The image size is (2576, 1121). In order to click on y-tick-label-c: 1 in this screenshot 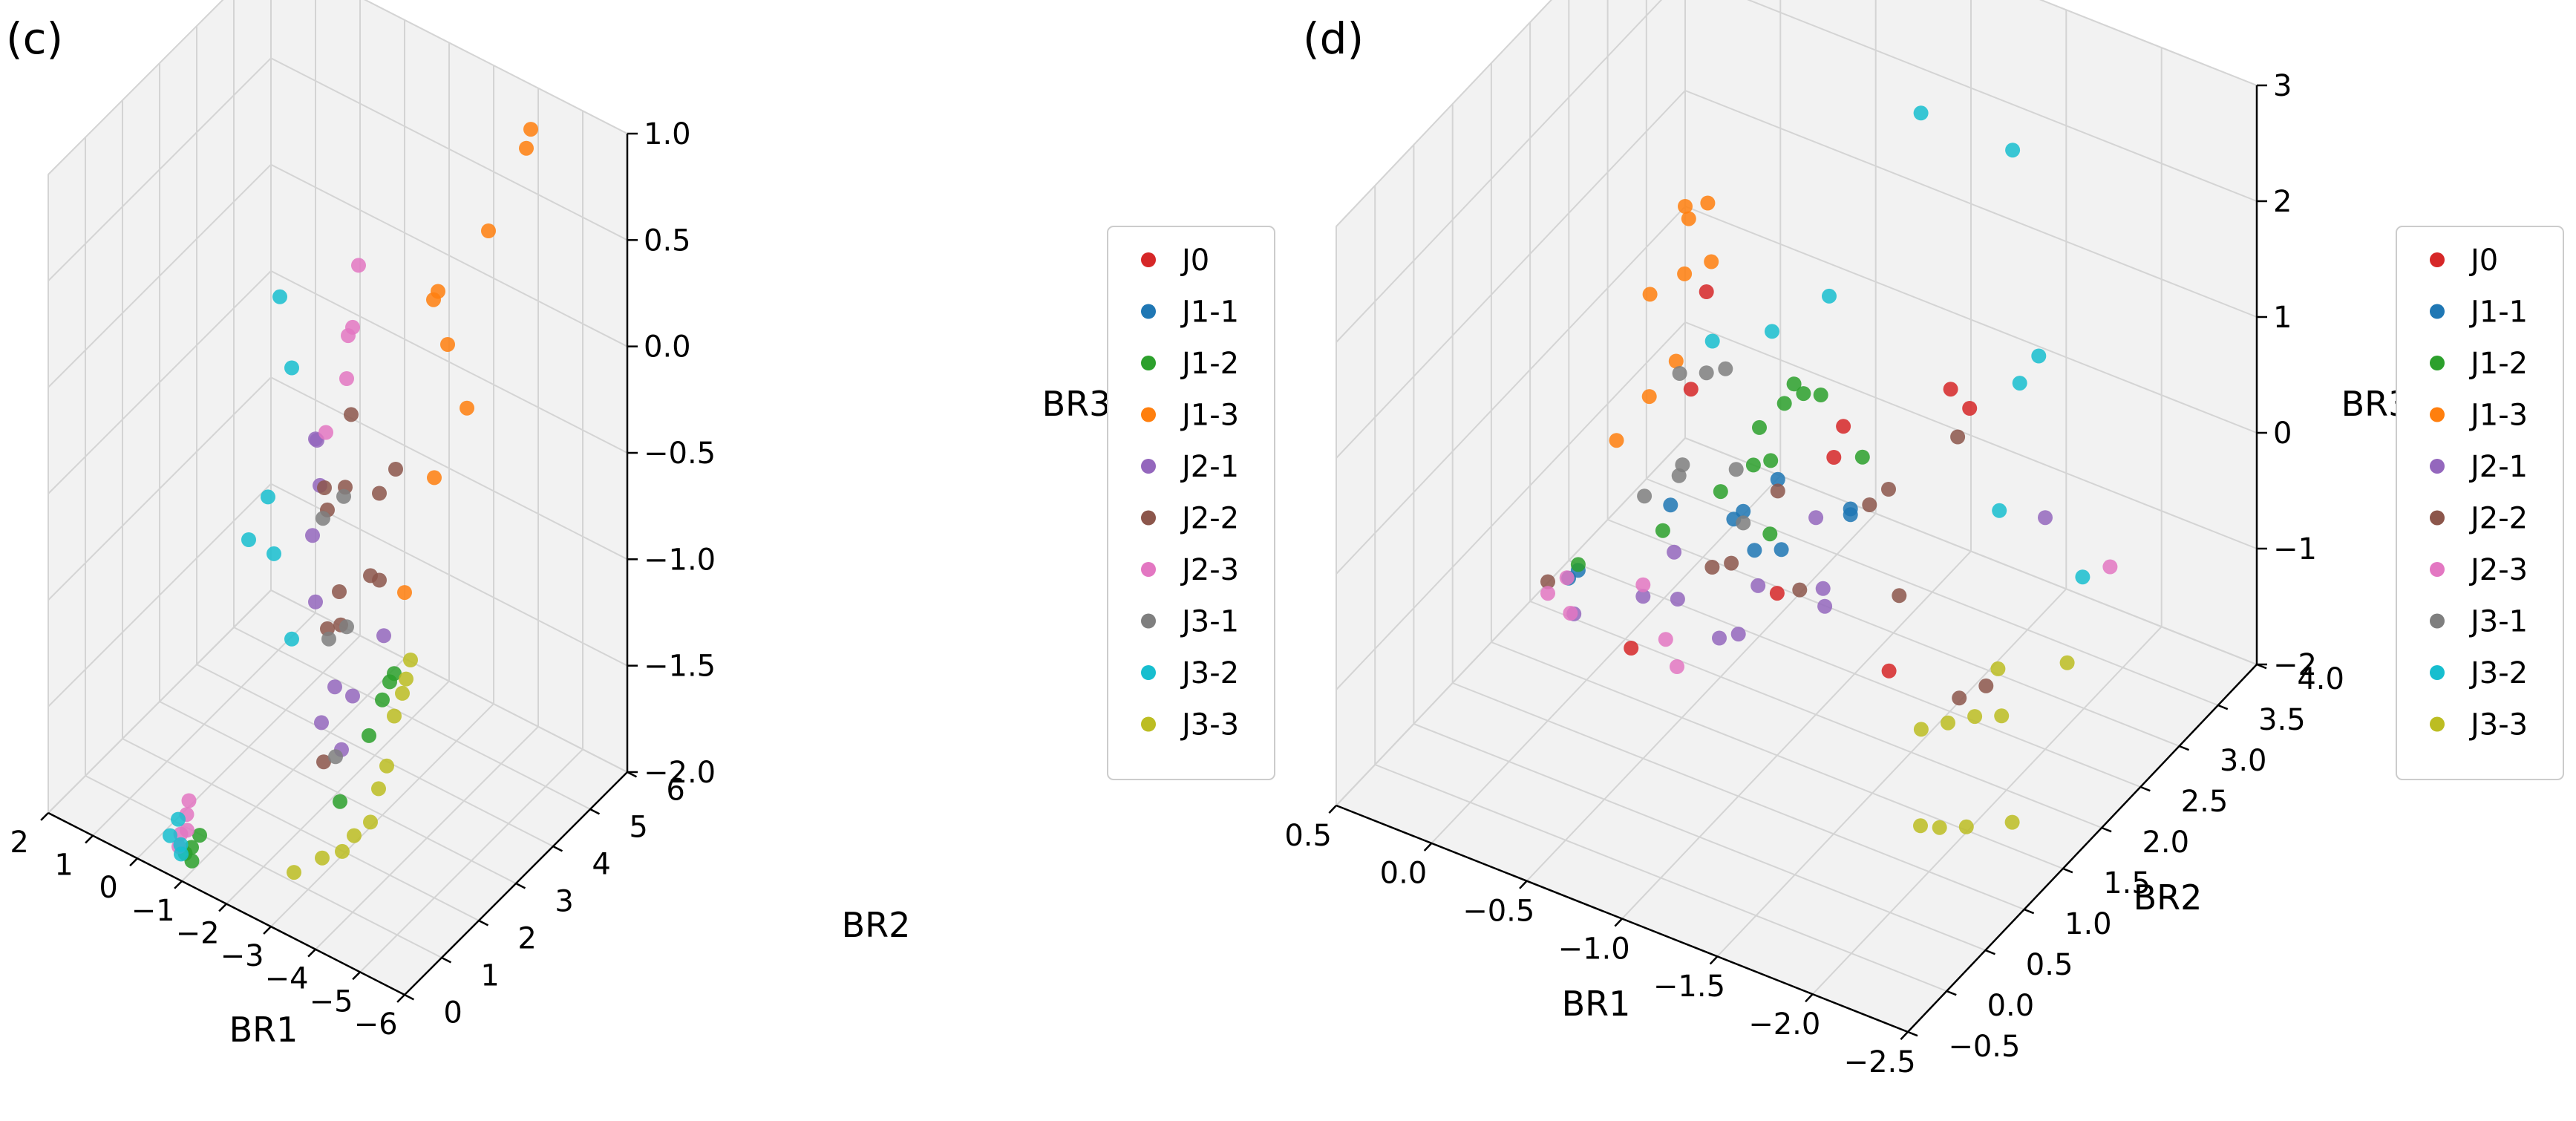, I will do `click(489, 976)`.